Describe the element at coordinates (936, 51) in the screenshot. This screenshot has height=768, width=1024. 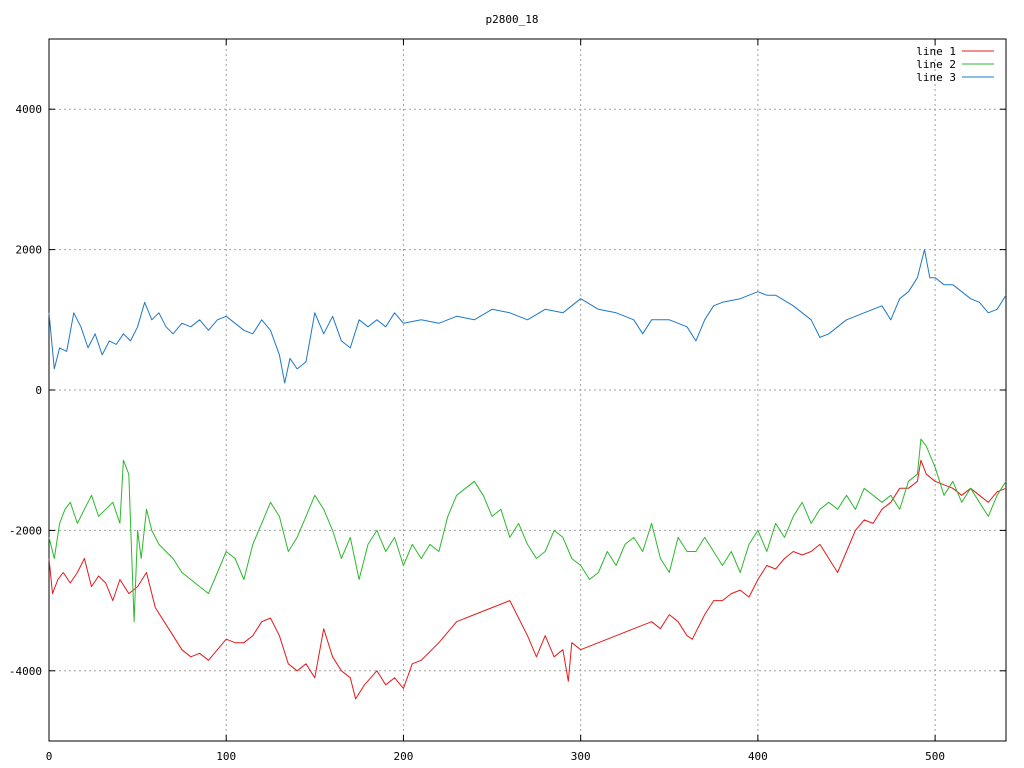
I see `legend-label-1: line 1` at that location.